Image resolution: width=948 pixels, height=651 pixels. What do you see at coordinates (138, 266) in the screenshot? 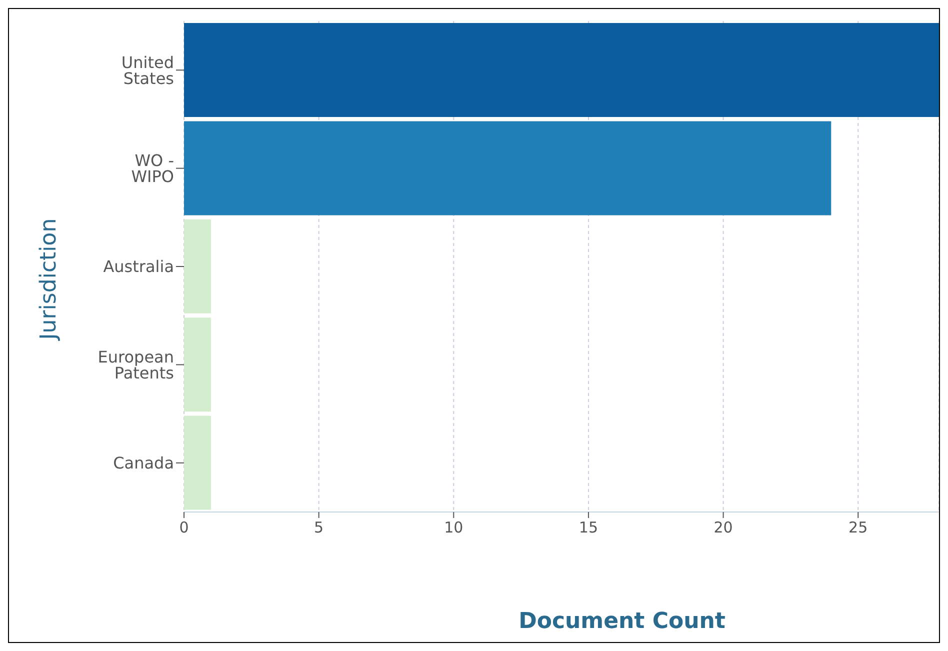
I see `y-tick-label: Australia` at bounding box center [138, 266].